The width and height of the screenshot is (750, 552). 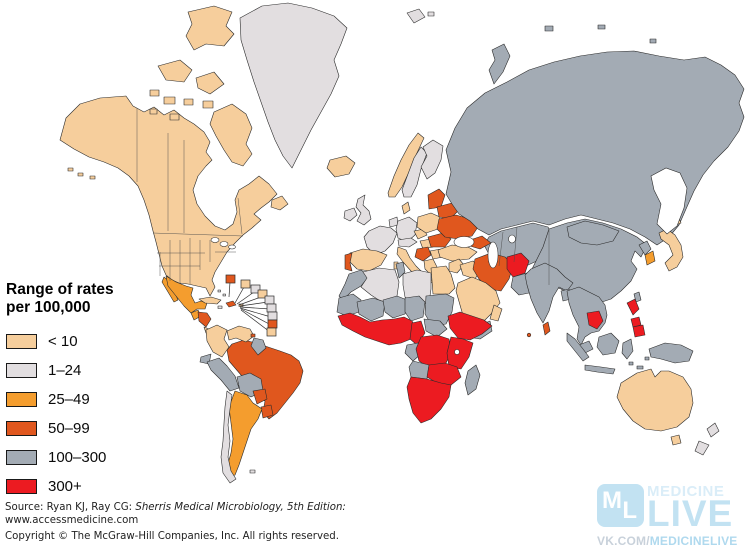 I want to click on legend-item-lt10: < 10, so click(x=101, y=341).